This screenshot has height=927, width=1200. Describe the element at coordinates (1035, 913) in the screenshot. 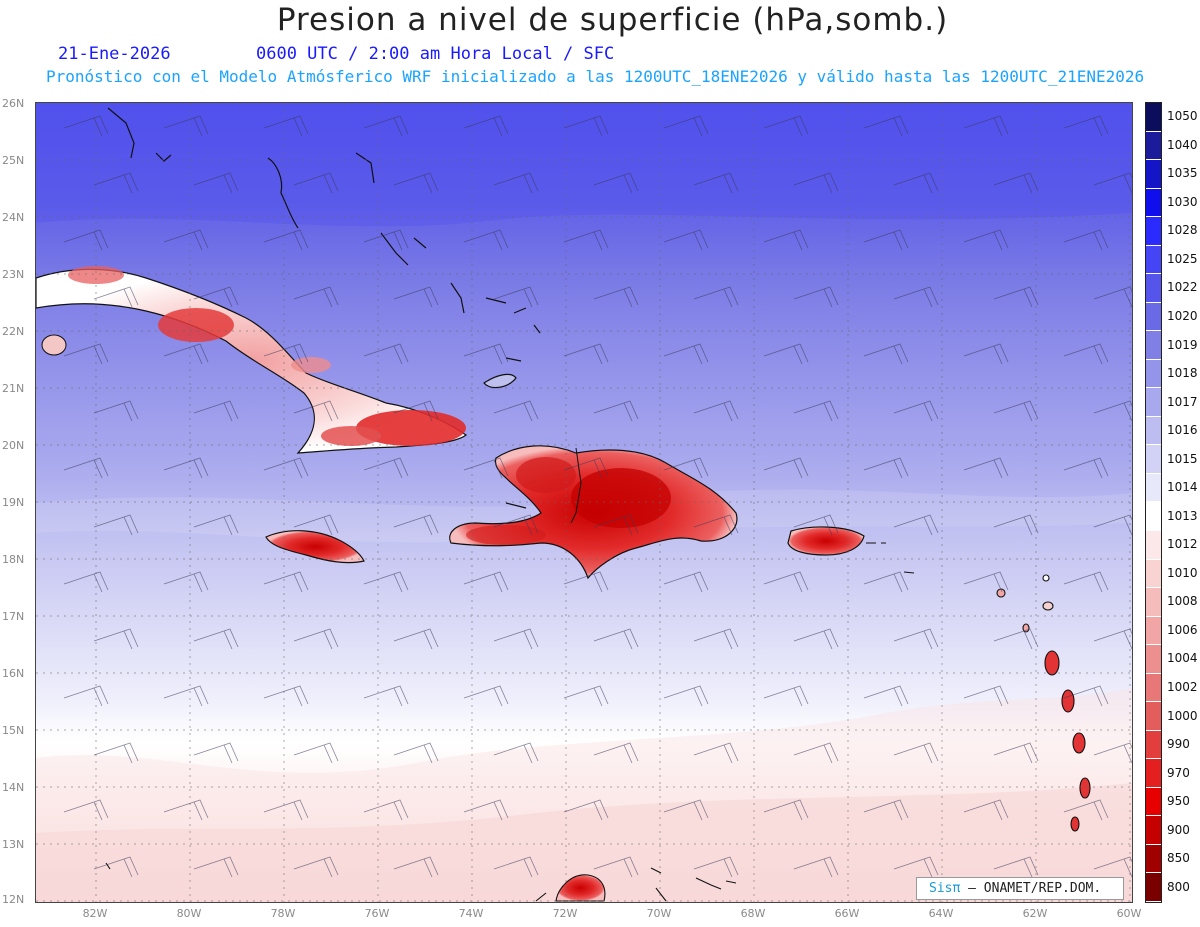

I see `lon-label: 62W` at that location.